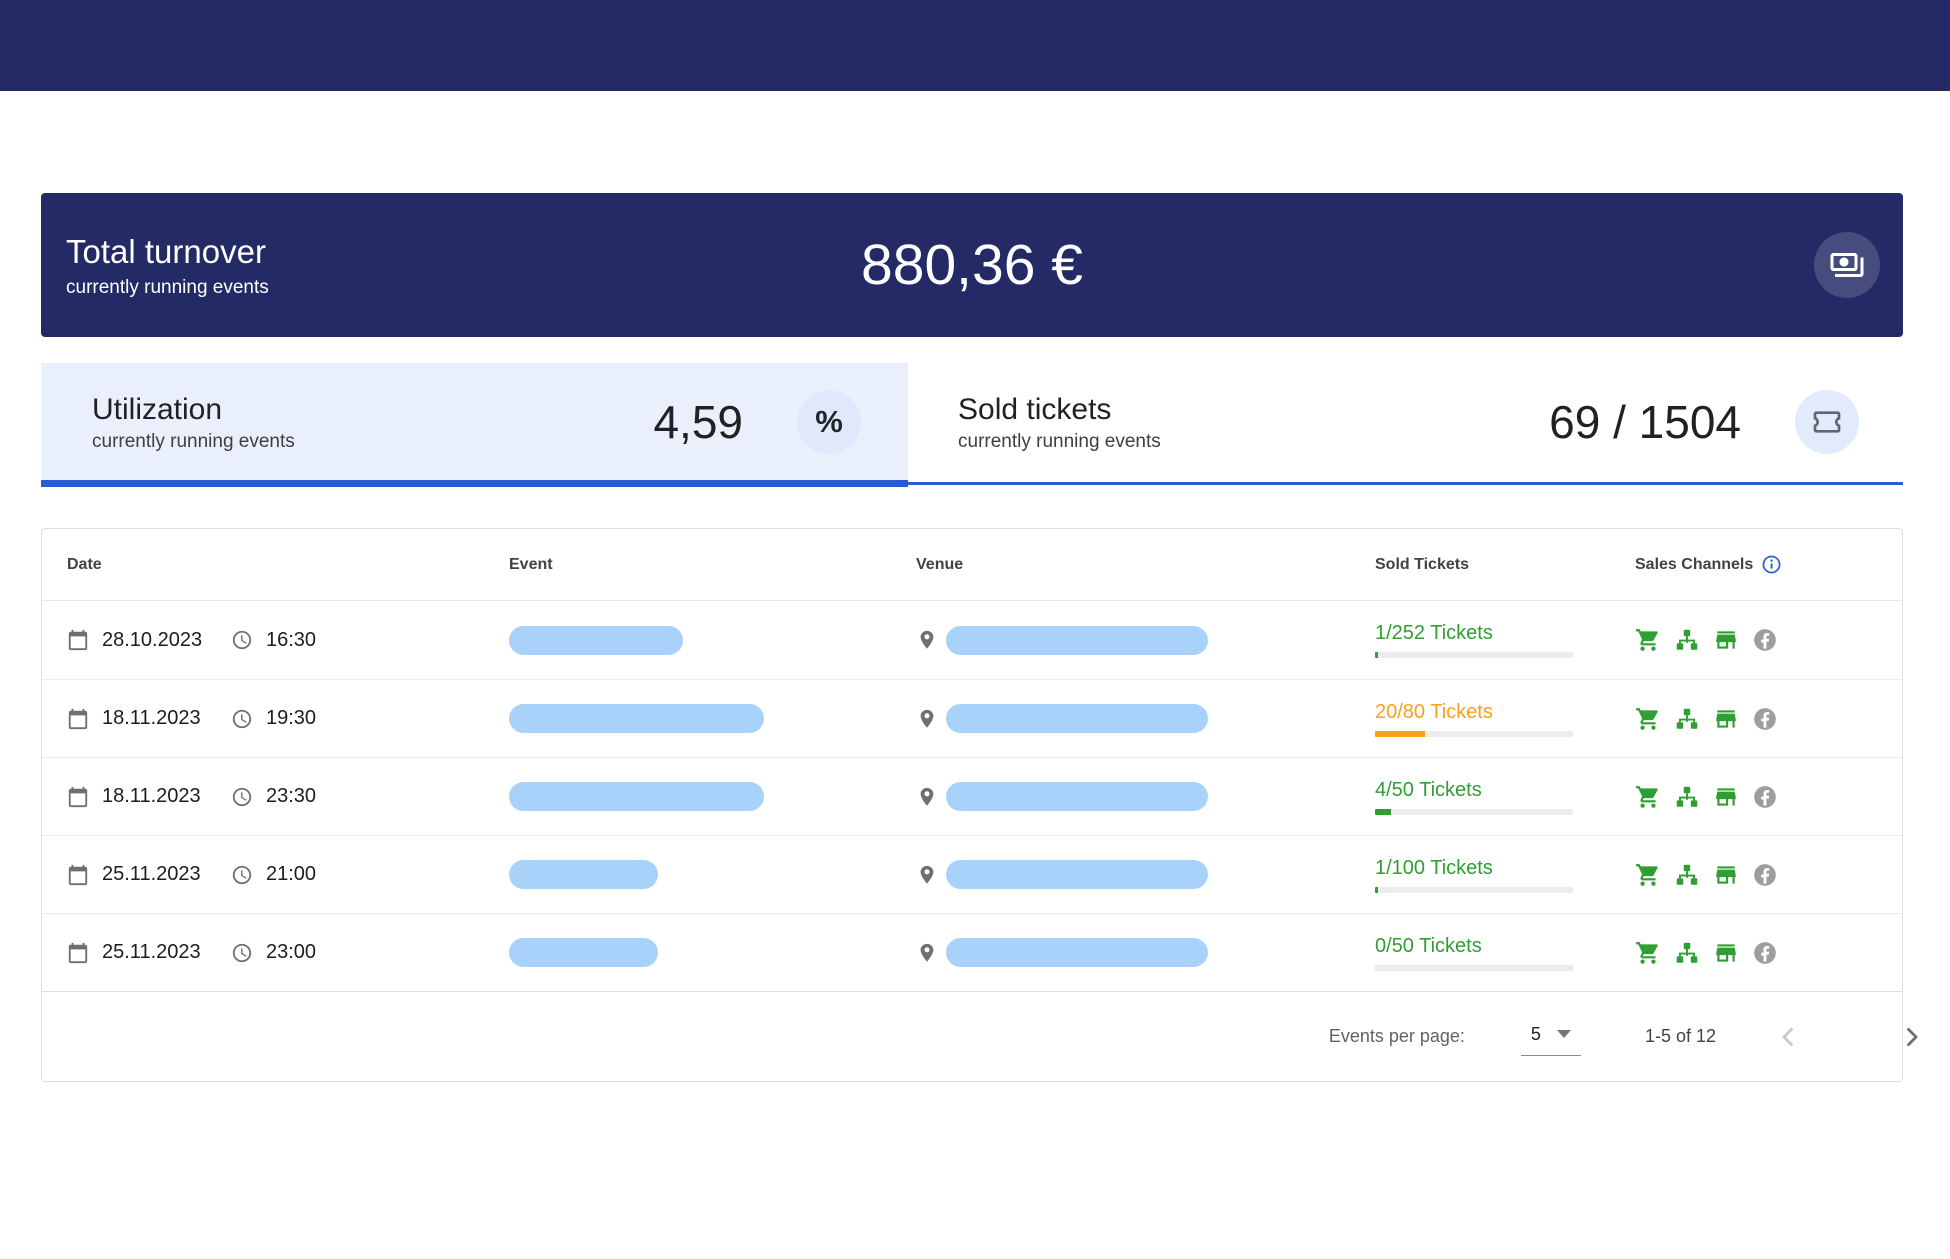  Describe the element at coordinates (291, 718) in the screenshot. I see `event-time: 19:30` at that location.